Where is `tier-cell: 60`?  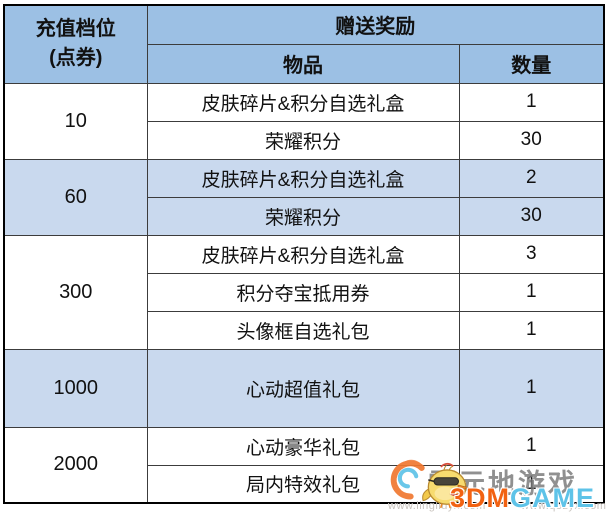
tier-cell: 60 is located at coordinates (75, 197).